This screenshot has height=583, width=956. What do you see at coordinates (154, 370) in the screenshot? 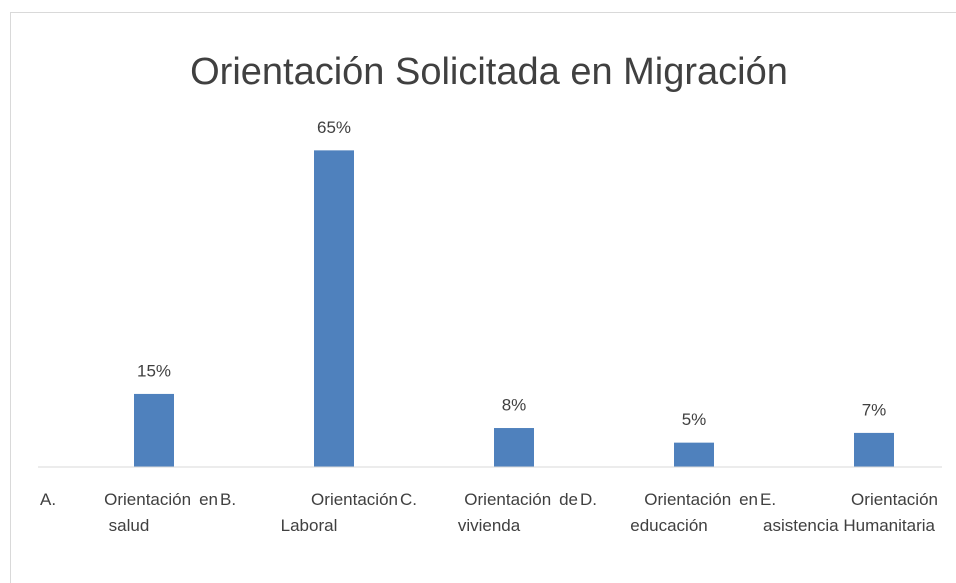
I see `data-label: 15%` at bounding box center [154, 370].